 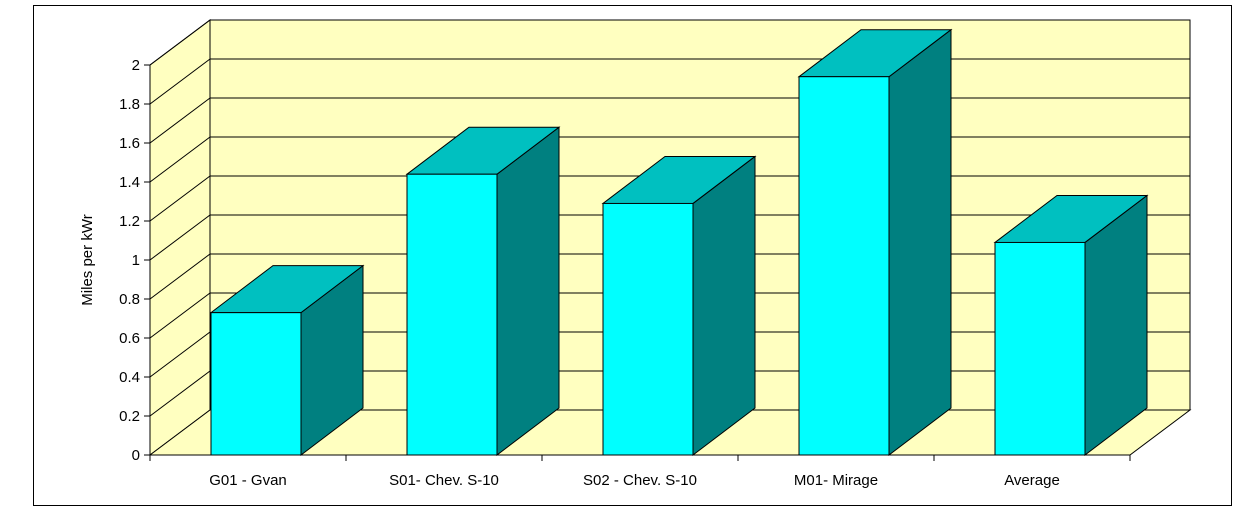 What do you see at coordinates (836, 480) in the screenshot?
I see `x-tick-label: M01- Mirage` at bounding box center [836, 480].